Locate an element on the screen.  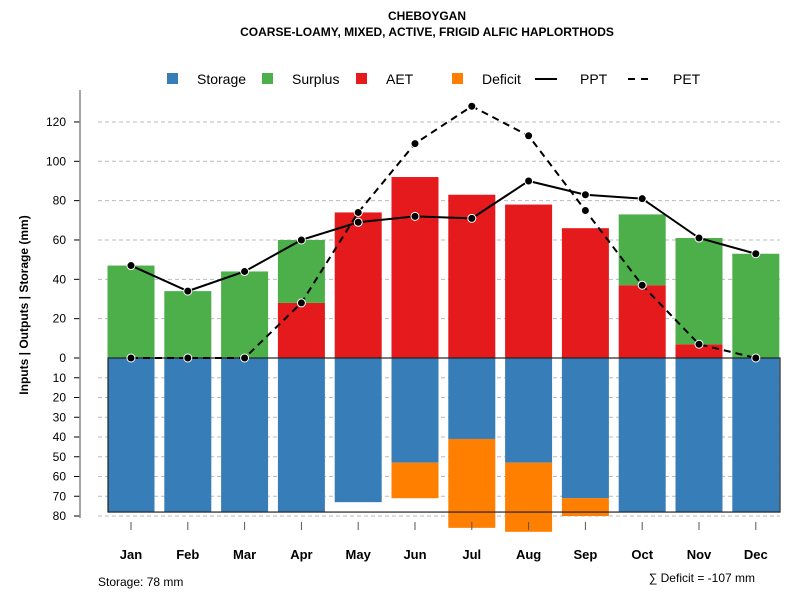
y-tick-label: 50 is located at coordinates (60, 457).